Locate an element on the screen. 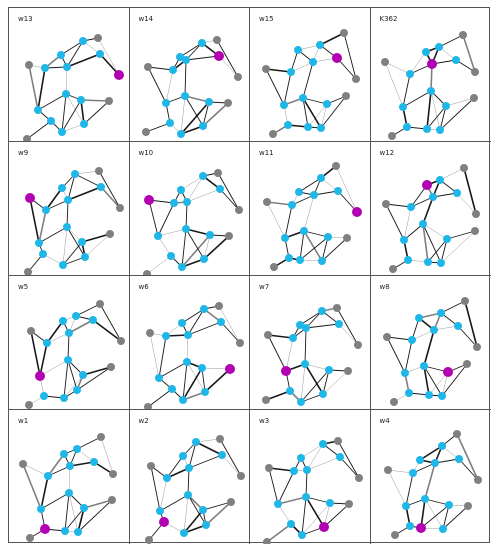 Image resolution: width=496 pixels, height=550 pixels. panel-label: w9 is located at coordinates (23, 153).